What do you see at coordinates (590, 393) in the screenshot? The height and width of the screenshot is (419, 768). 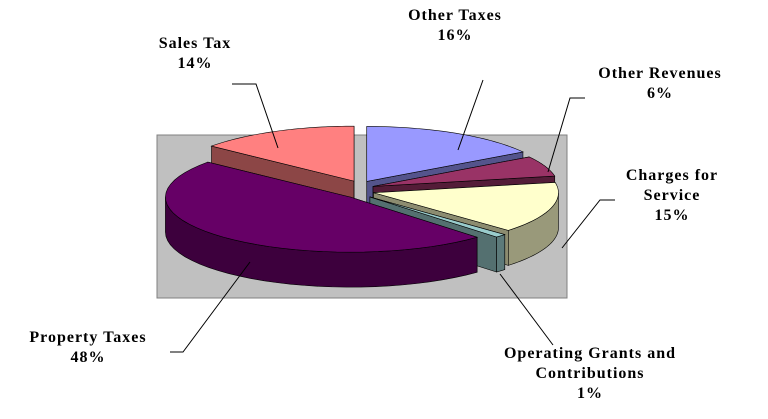 I see `label-value: 1%` at bounding box center [590, 393].